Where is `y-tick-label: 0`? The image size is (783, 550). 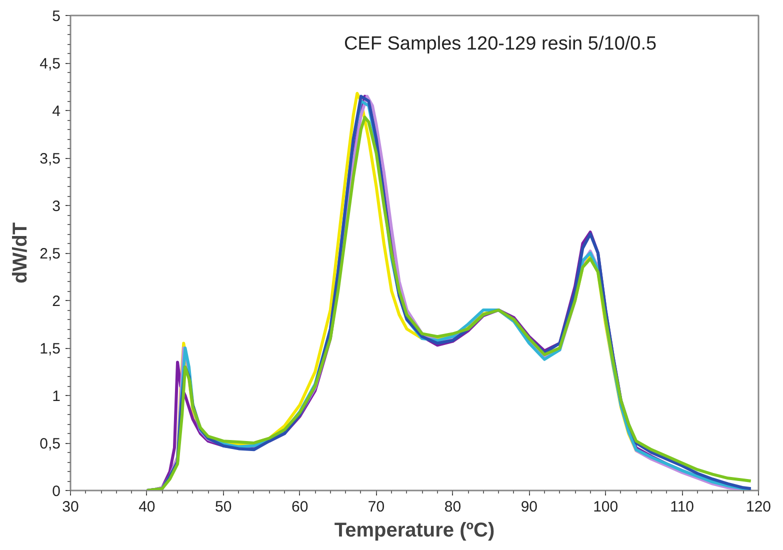 y-tick-label: 0 is located at coordinates (56, 491).